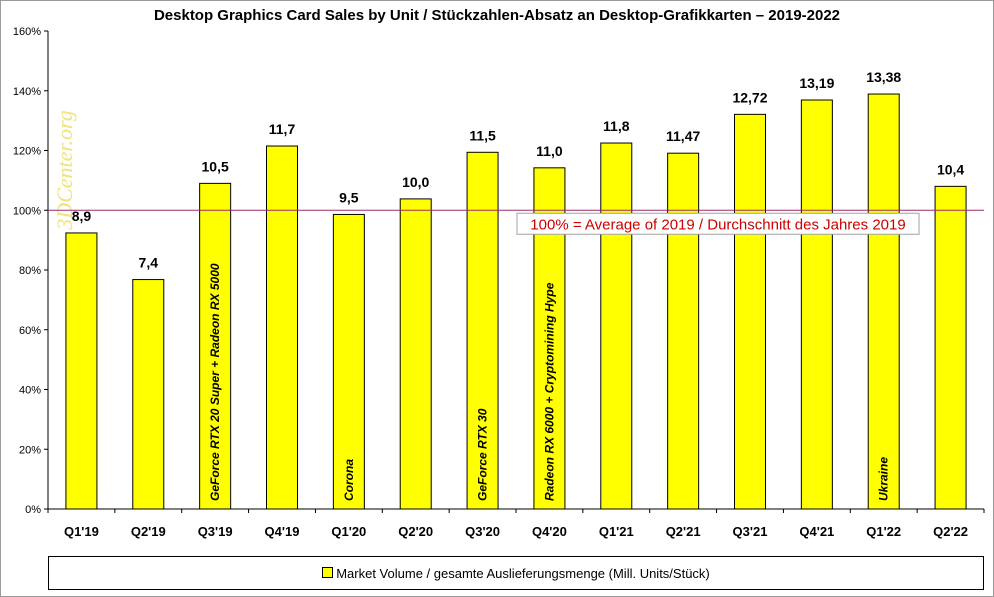 The image size is (994, 597). I want to click on bar-annotation: Ukraine, so click(884, 479).